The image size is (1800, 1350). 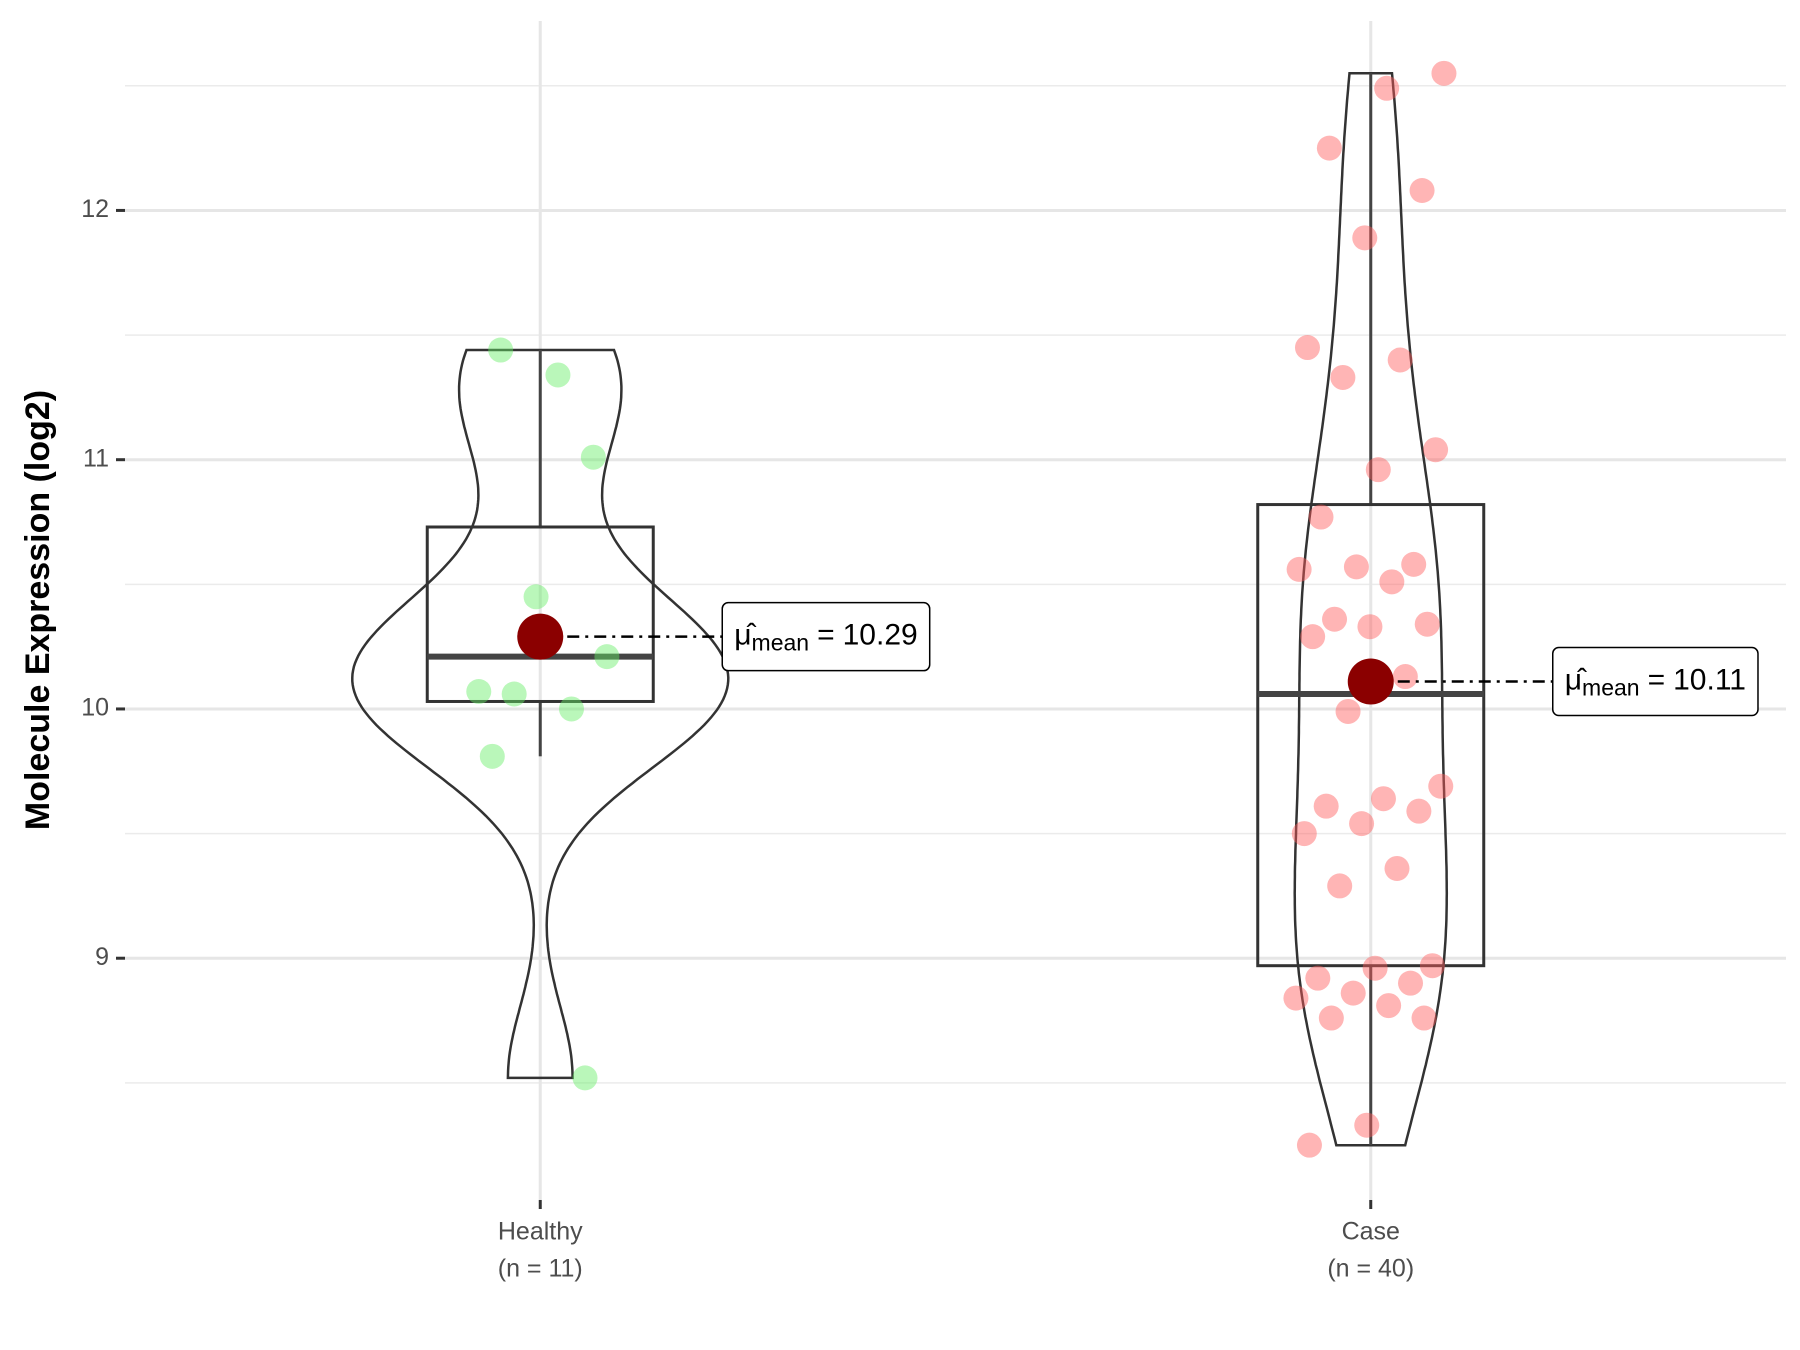 I want to click on y-tick-label: 11, so click(x=96, y=458).